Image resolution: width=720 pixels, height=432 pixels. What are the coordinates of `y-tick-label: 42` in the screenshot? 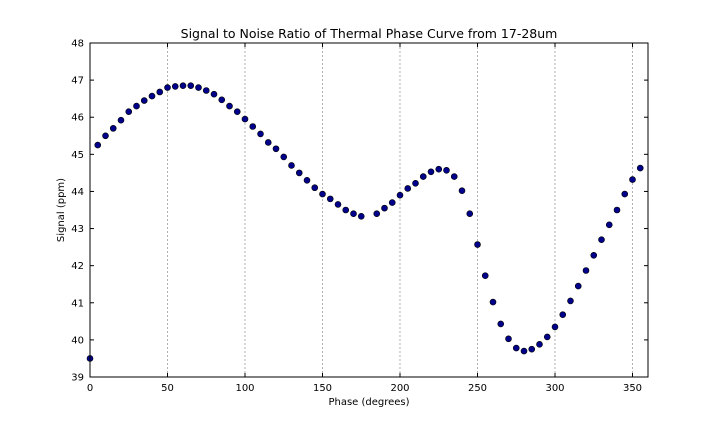 It's located at (77, 266).